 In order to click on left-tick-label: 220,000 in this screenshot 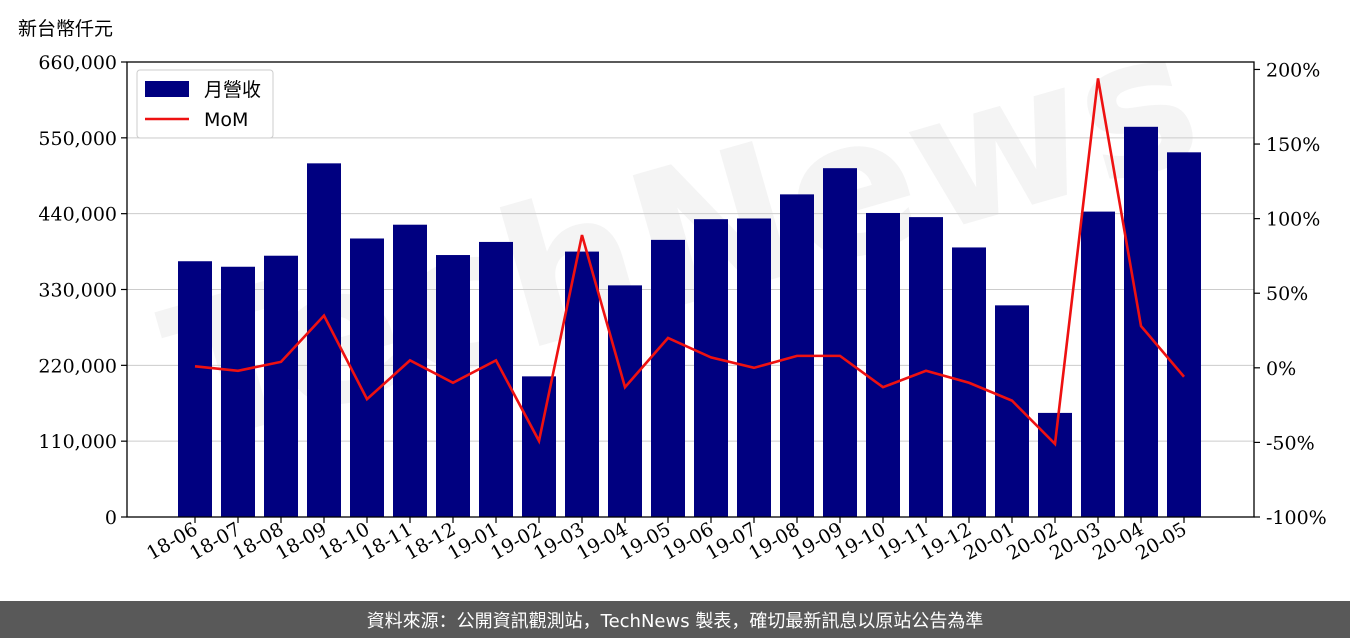, I will do `click(77, 366)`.